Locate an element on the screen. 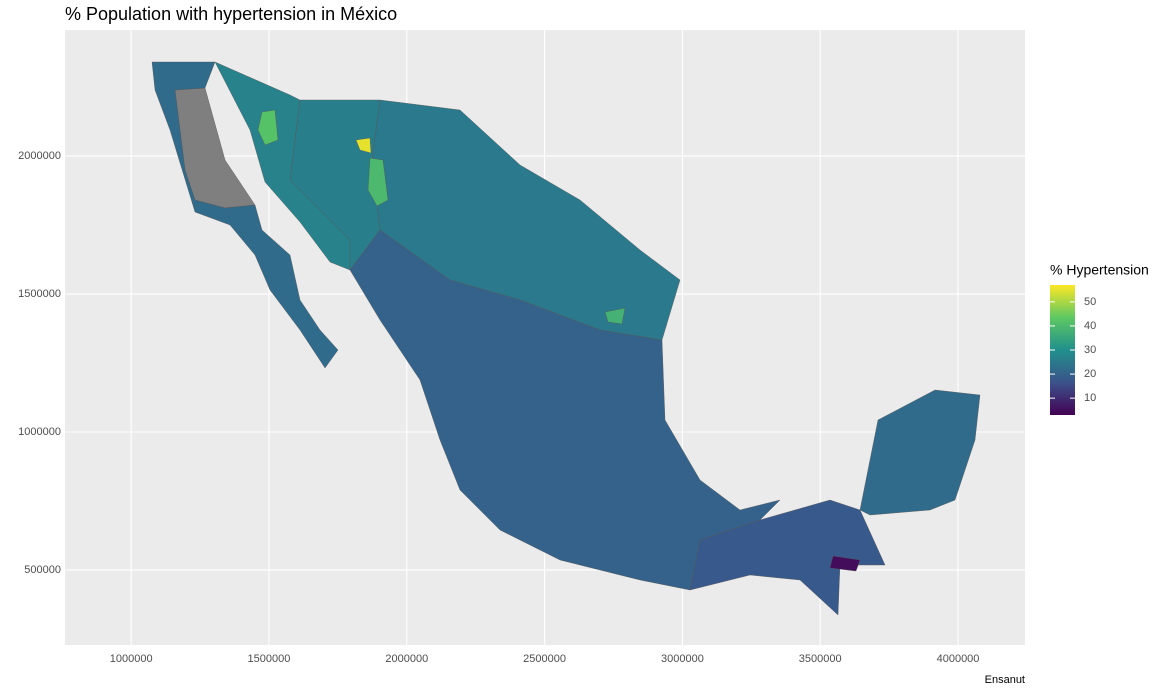 Image resolution: width=1170 pixels, height=695 pixels. x-tick-label: 3500000 is located at coordinates (820, 659).